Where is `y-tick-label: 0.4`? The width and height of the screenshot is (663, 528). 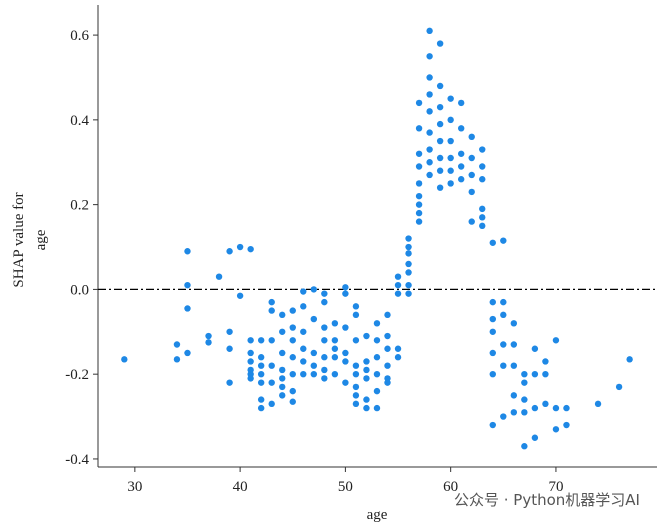 y-tick-label: 0.4 is located at coordinates (79, 121).